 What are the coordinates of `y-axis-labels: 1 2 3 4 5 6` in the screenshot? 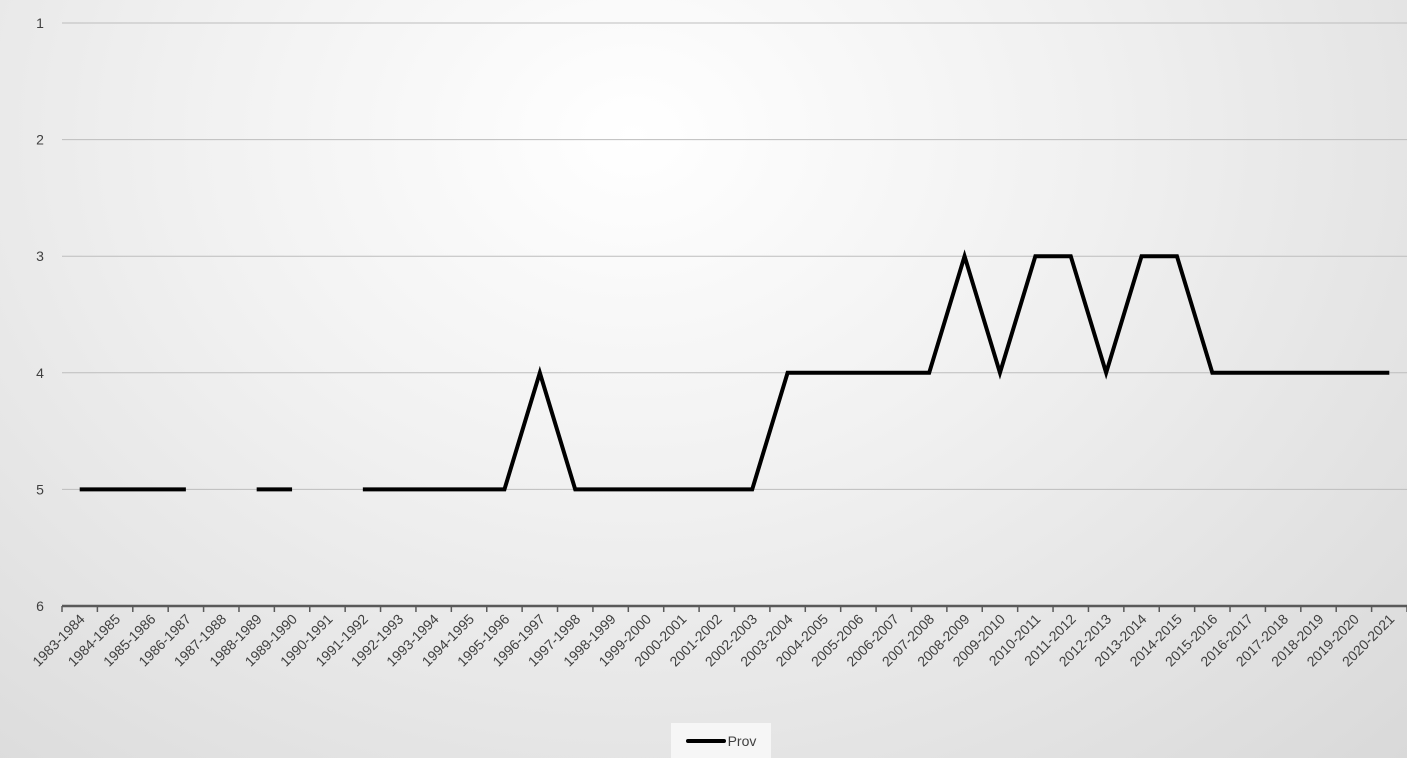 It's located at (40, 314).